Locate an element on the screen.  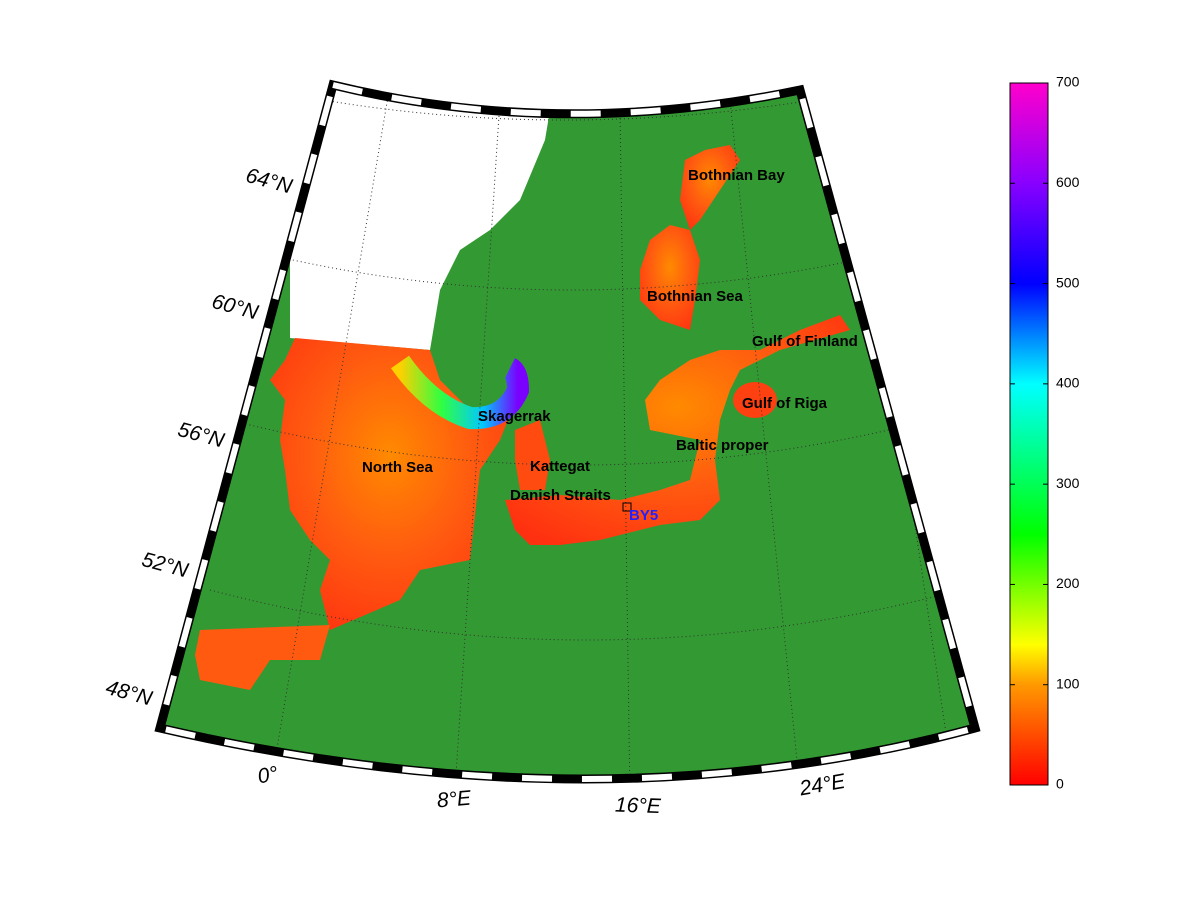
latitude-label: 64°N is located at coordinates (269, 181).